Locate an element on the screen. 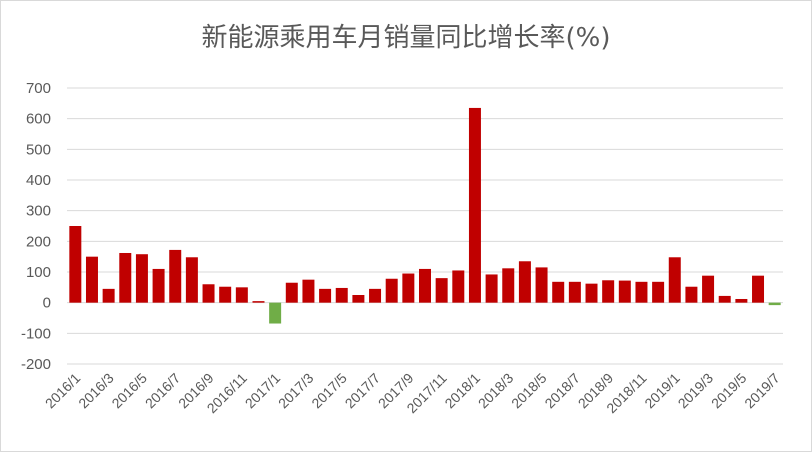  y-tick-label: -200 is located at coordinates (36, 364).